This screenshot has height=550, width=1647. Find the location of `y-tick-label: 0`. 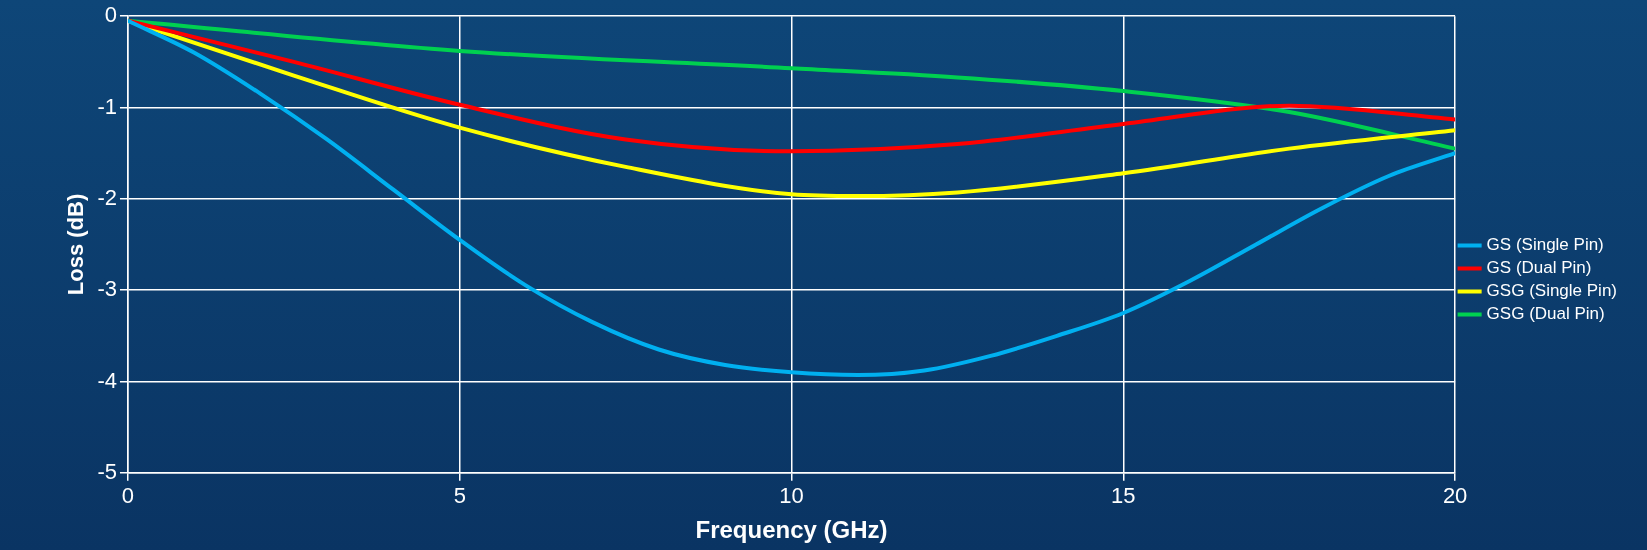

y-tick-label: 0 is located at coordinates (110, 15).